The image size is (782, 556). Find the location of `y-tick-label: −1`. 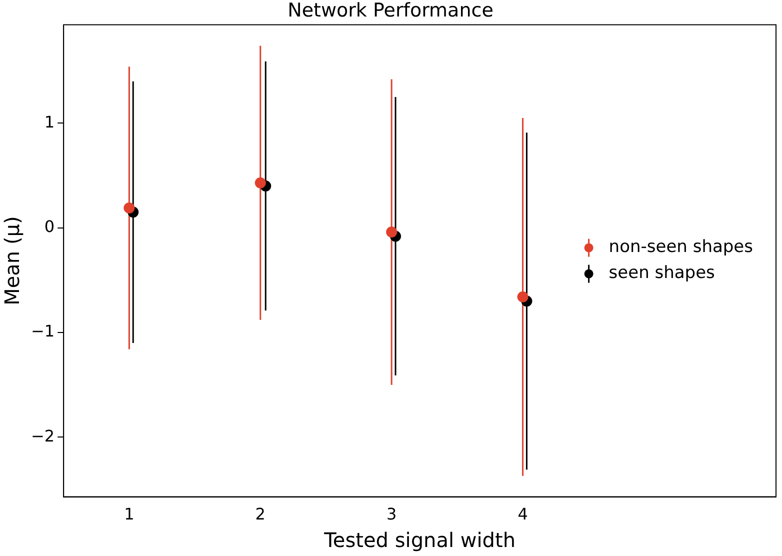

y-tick-label: −1 is located at coordinates (42, 331).